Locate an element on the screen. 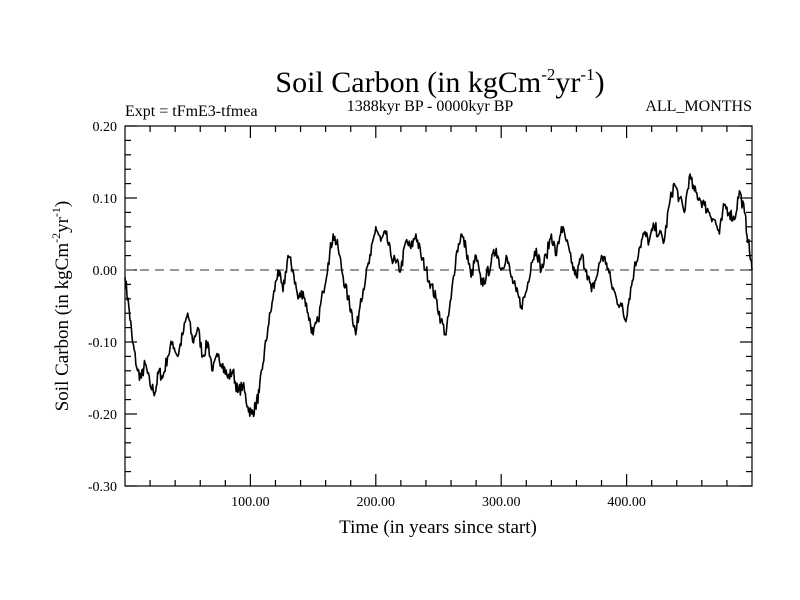 The height and width of the screenshot is (600, 800). chart-title-sup2: -1 is located at coordinates (587, 74).